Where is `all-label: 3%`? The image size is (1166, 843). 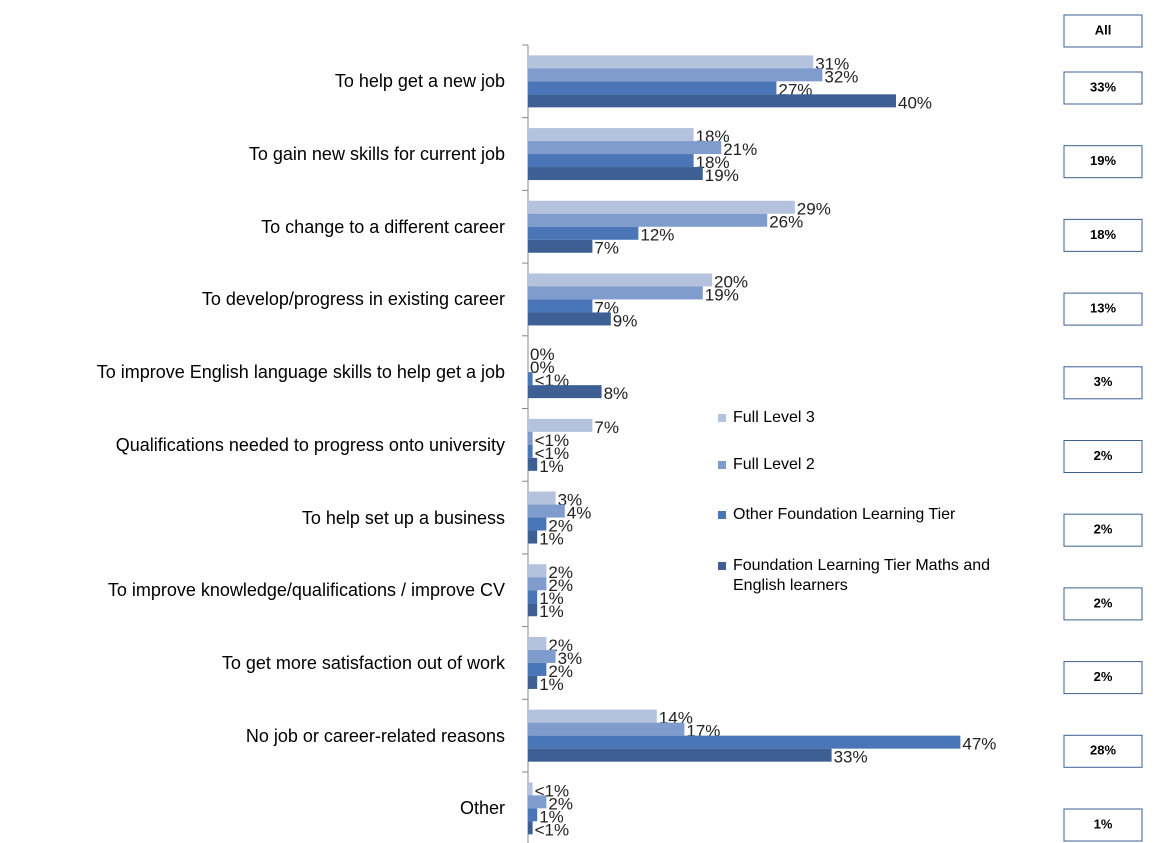 all-label: 3% is located at coordinates (1103, 381).